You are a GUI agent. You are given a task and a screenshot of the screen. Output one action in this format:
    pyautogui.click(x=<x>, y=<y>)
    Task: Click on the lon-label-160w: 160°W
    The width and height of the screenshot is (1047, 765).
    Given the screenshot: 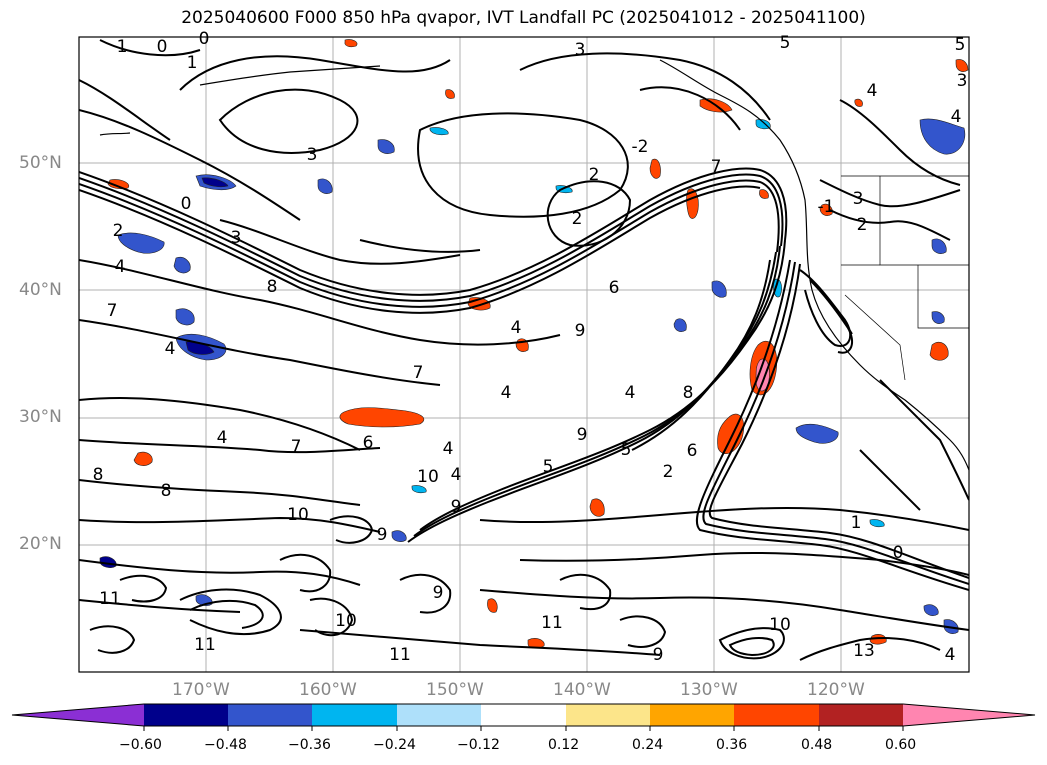 What is the action you would take?
    pyautogui.click(x=328, y=690)
    